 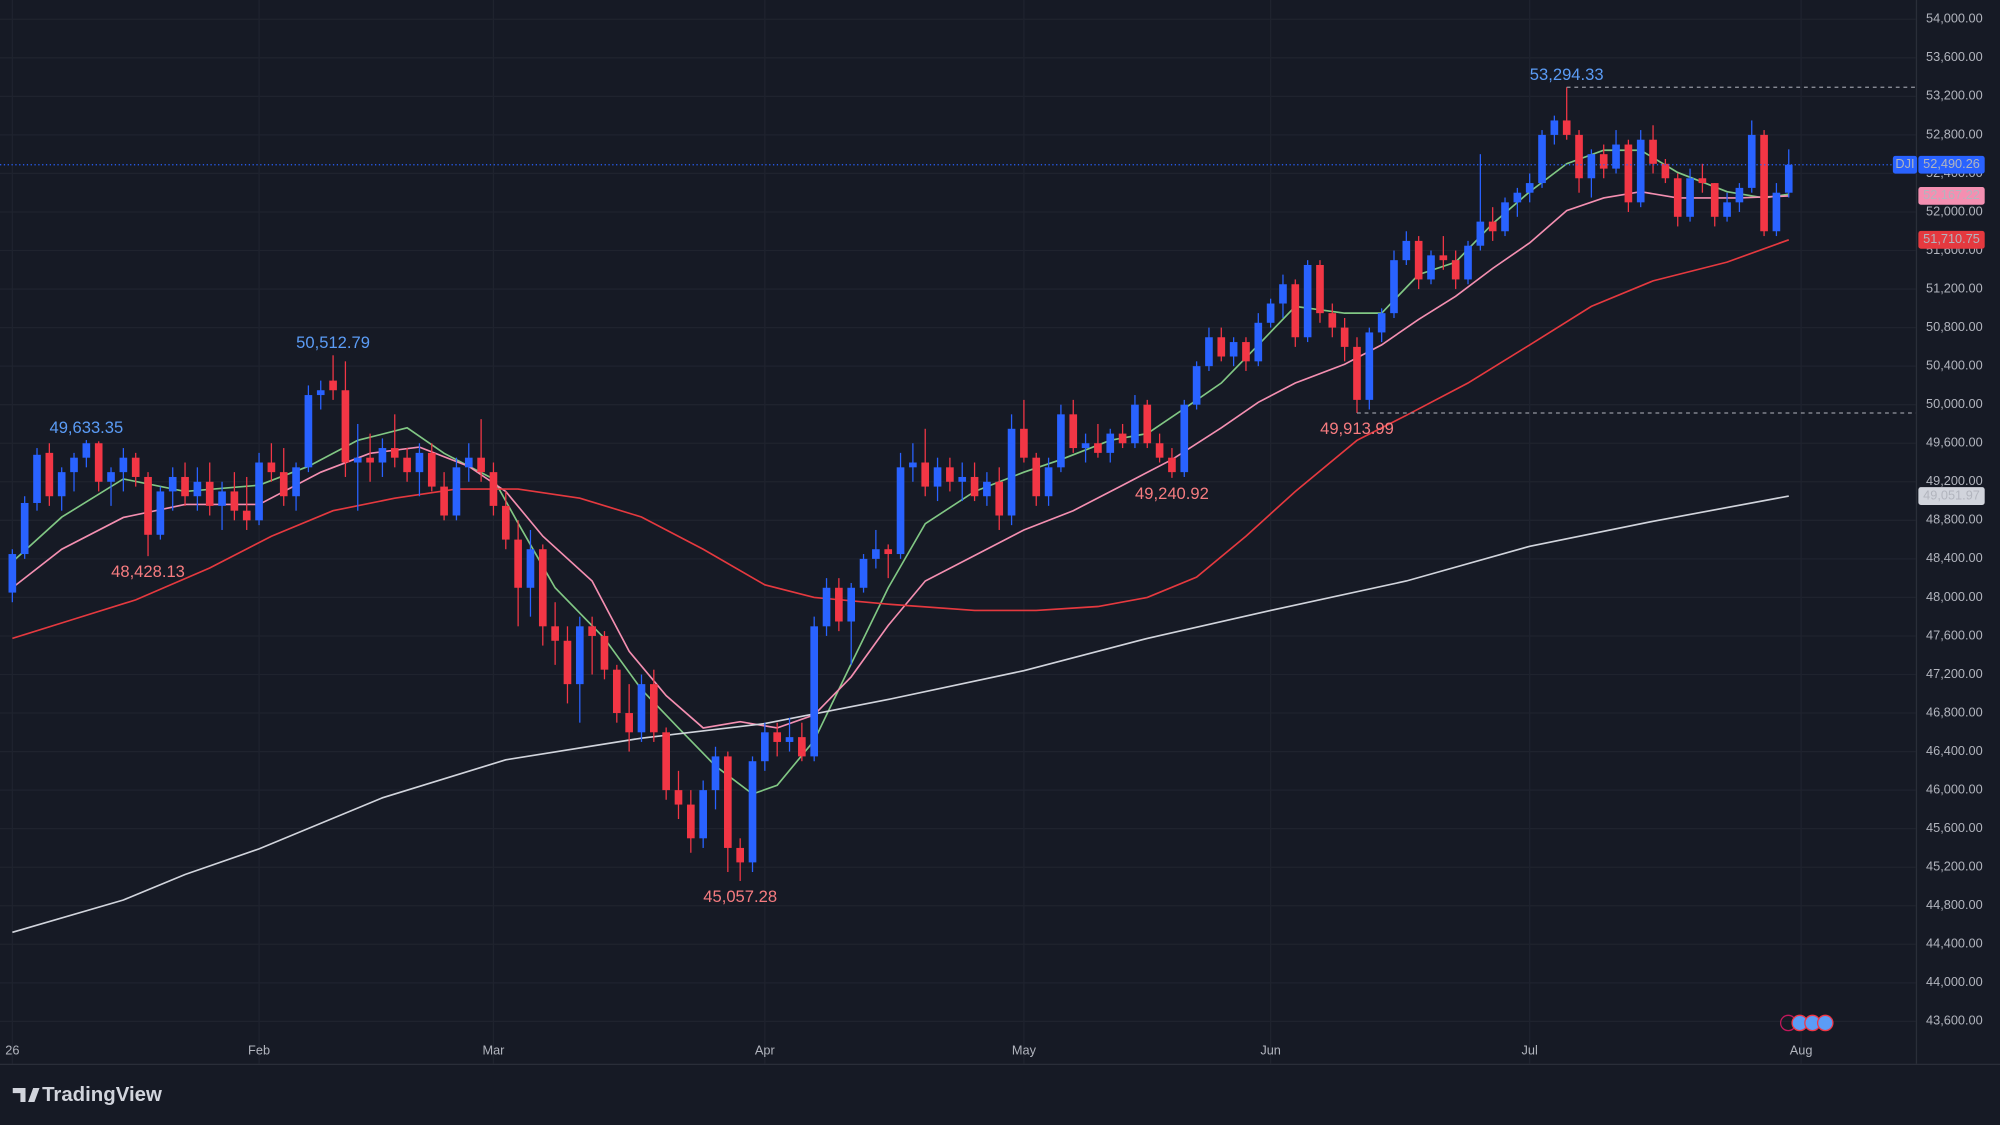 What do you see at coordinates (1954, 827) in the screenshot?
I see `y-tick-label: 45,600.00` at bounding box center [1954, 827].